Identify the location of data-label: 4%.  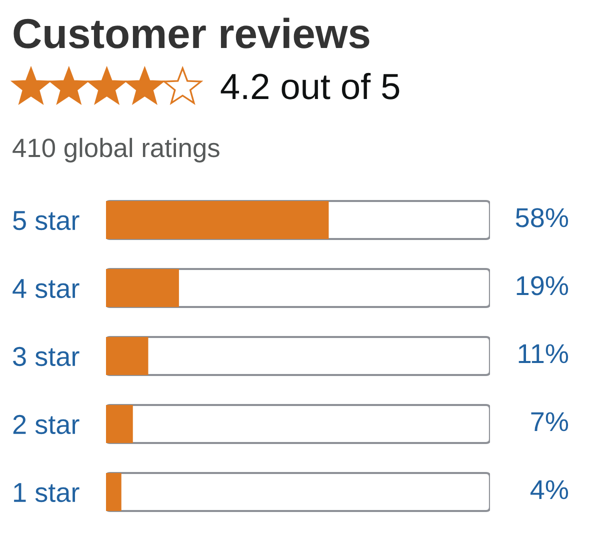
(549, 490).